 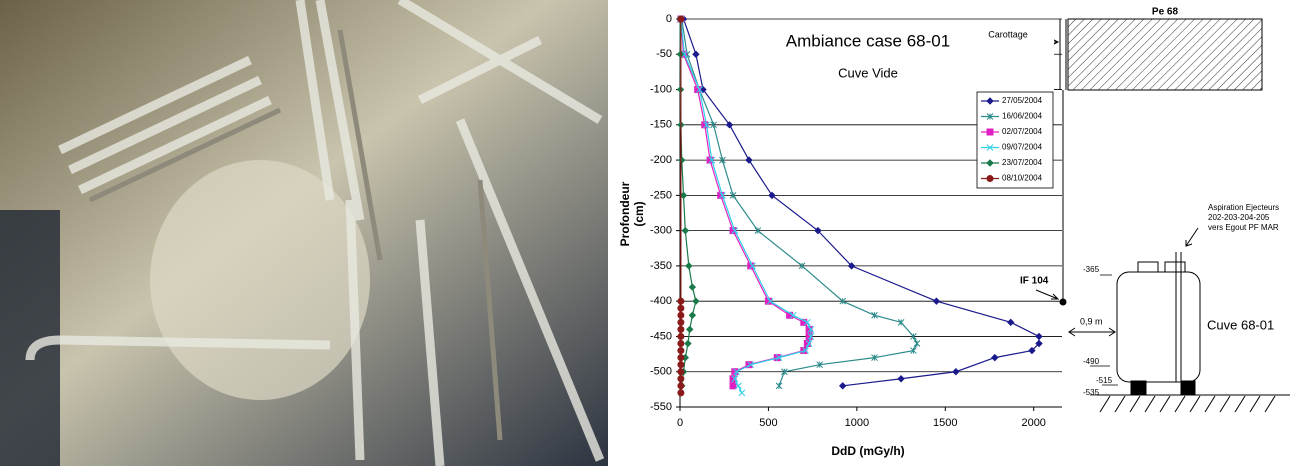 What do you see at coordinates (1008, 34) in the screenshot?
I see `annotation: Carottage` at bounding box center [1008, 34].